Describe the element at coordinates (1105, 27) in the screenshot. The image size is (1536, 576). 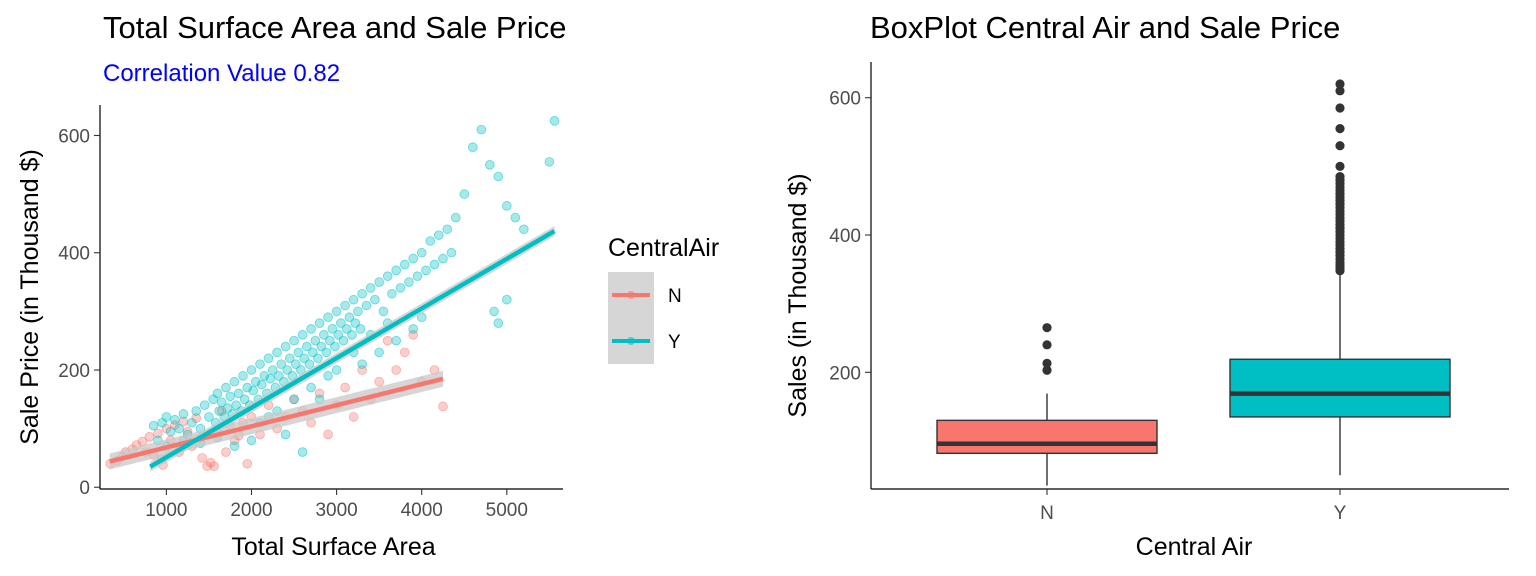
I see `box-chart-title: BoxPlot Central Air and Sale Price` at that location.